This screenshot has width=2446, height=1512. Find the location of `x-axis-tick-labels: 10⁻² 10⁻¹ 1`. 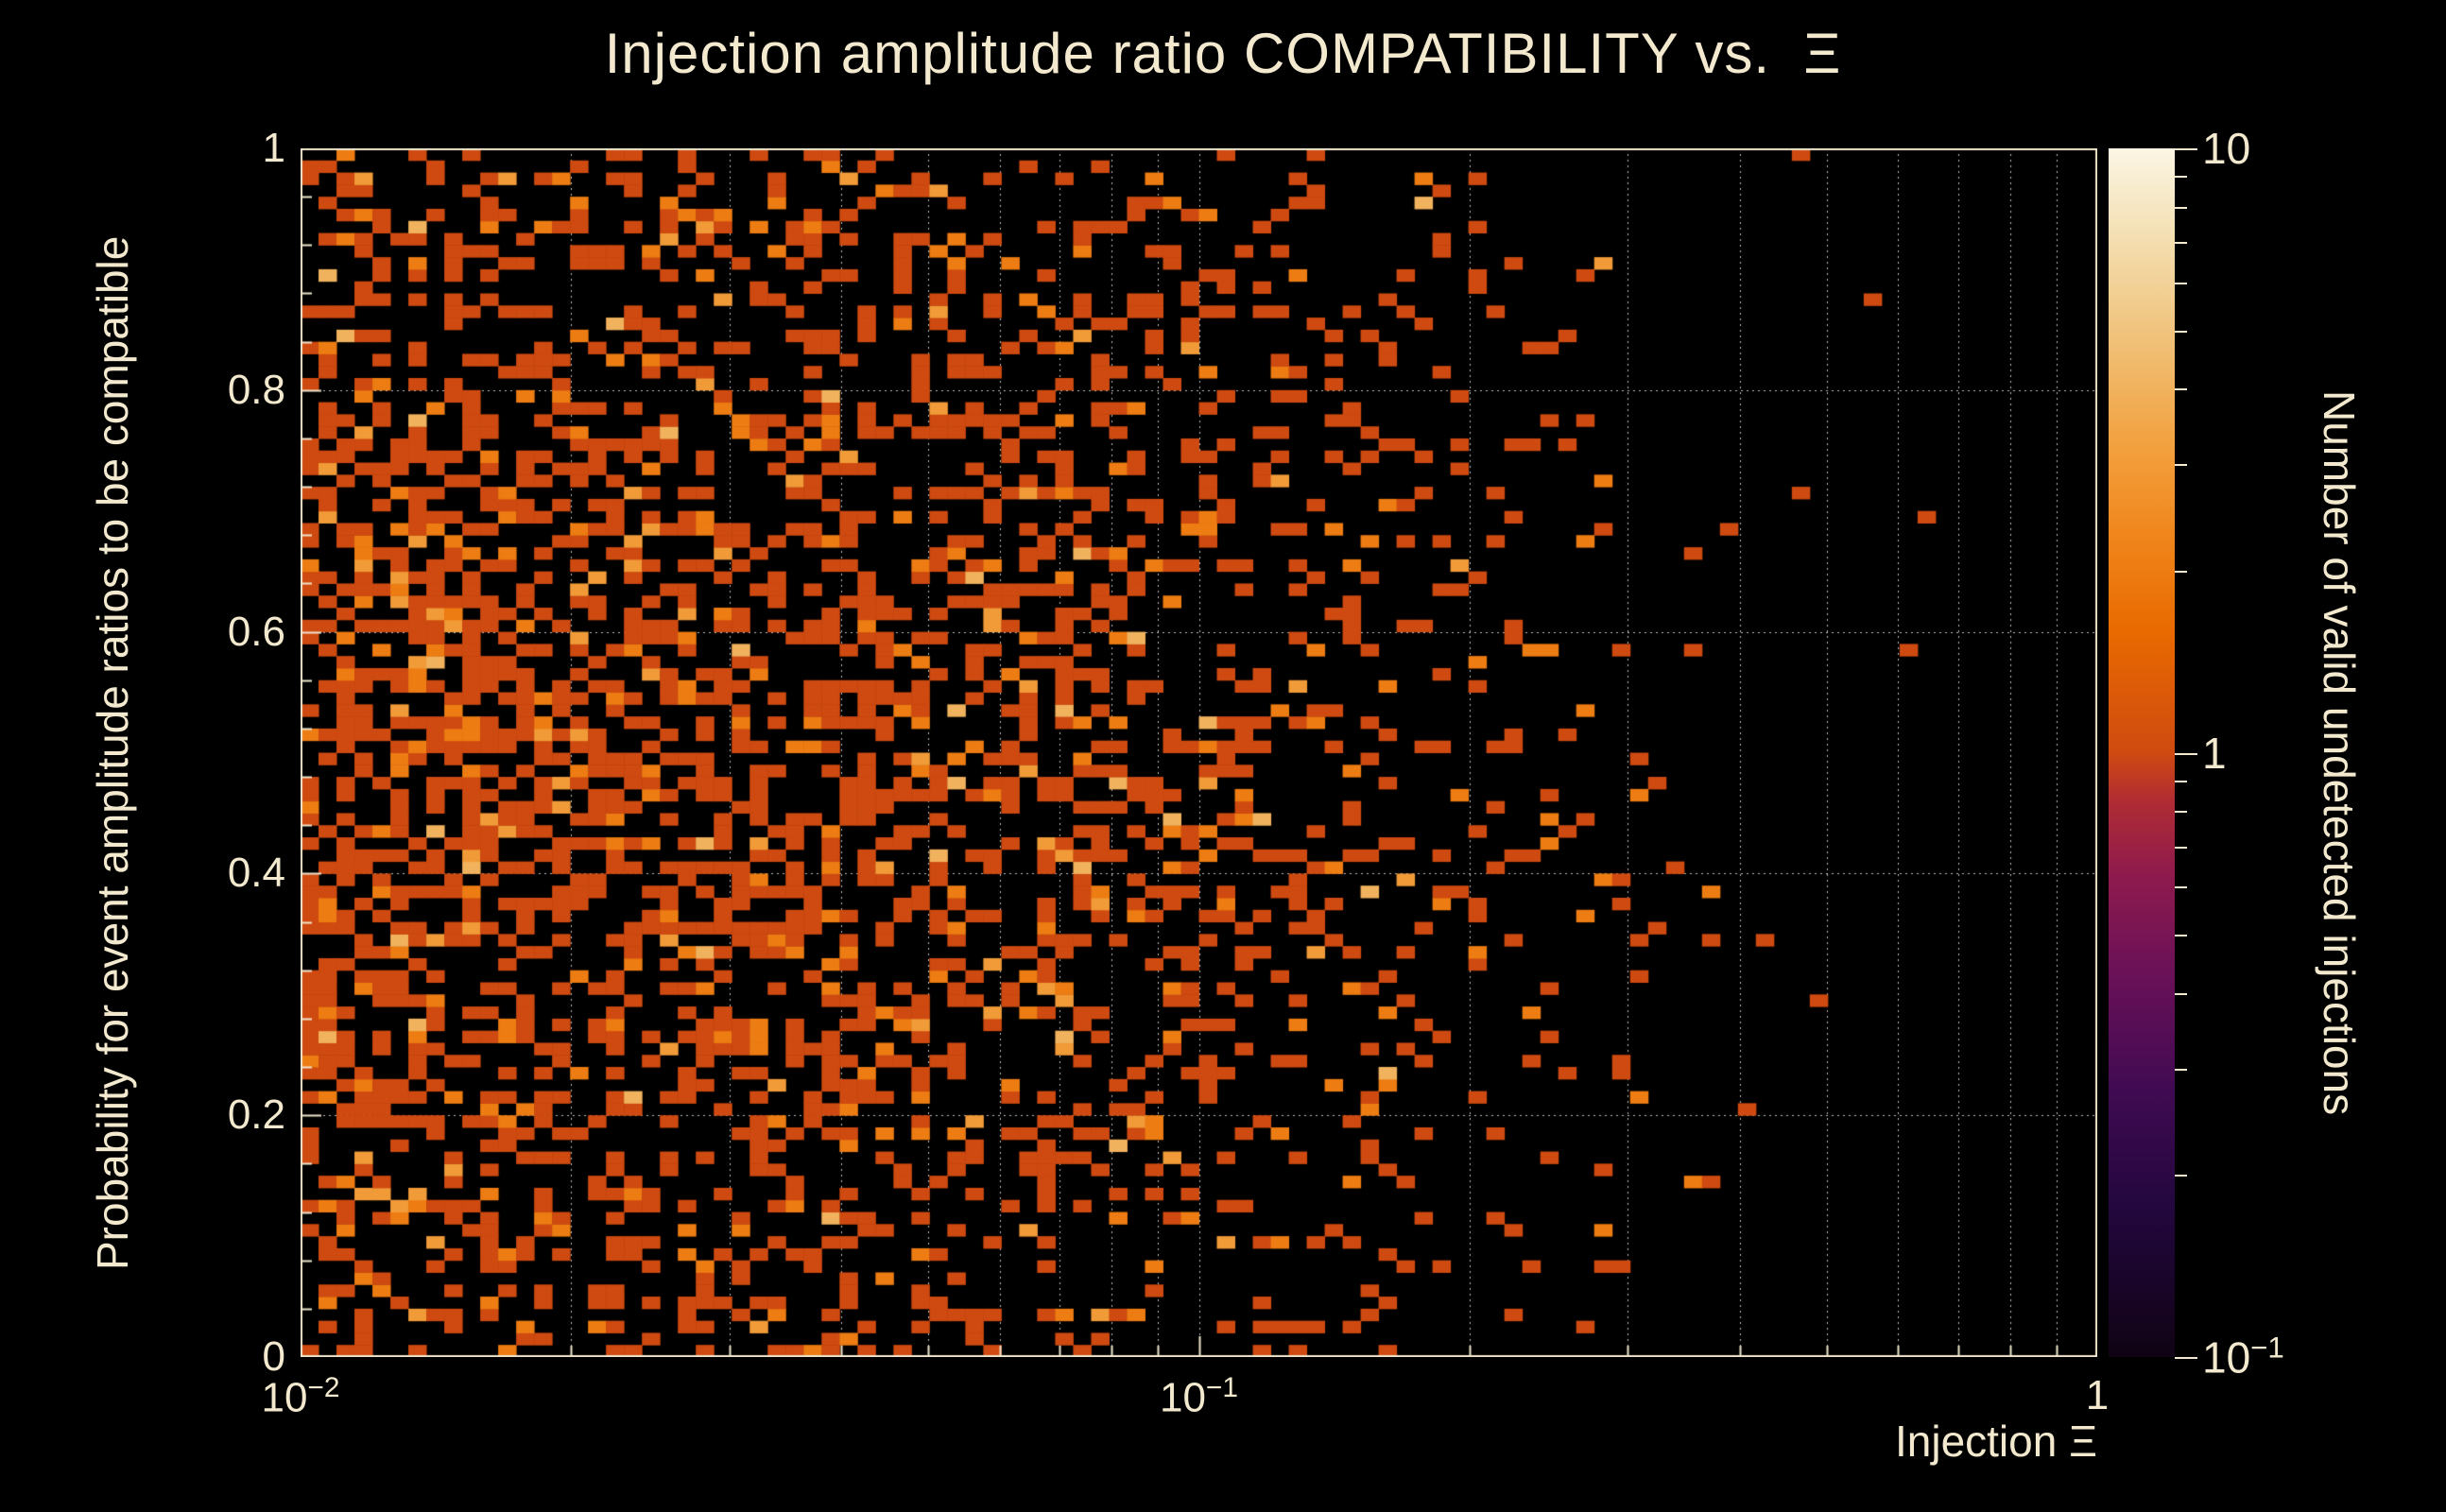

x-axis-tick-labels: 10⁻² 10⁻¹ 1 is located at coordinates (1185, 1400).